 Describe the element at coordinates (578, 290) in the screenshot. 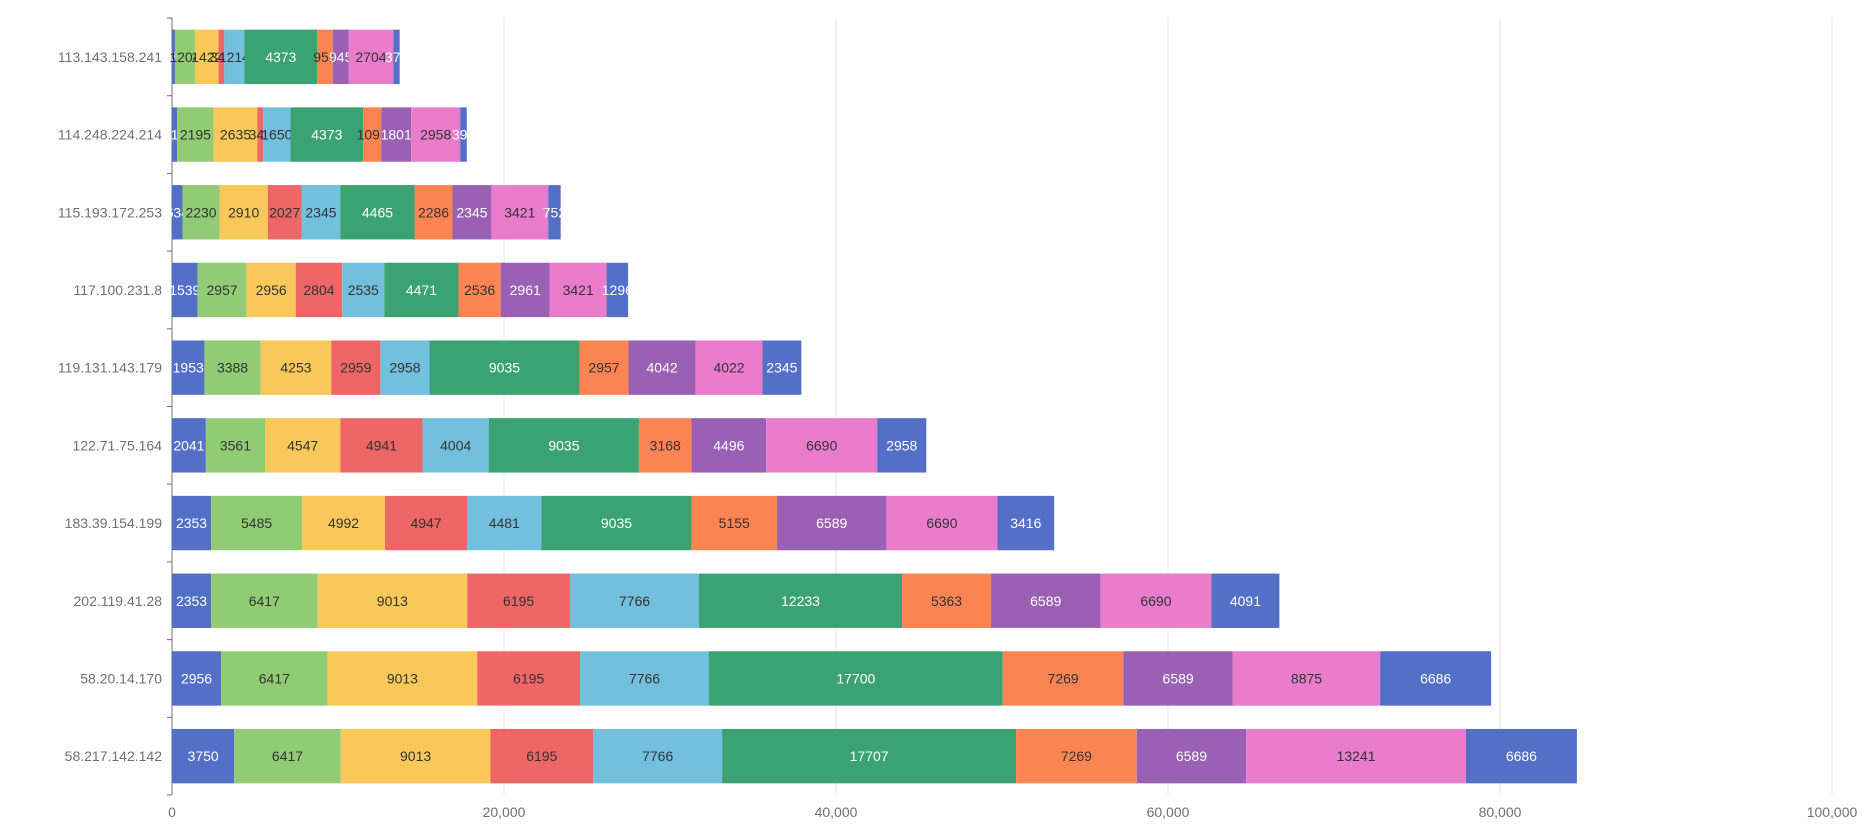

I see `bar-data-label: 3421` at that location.